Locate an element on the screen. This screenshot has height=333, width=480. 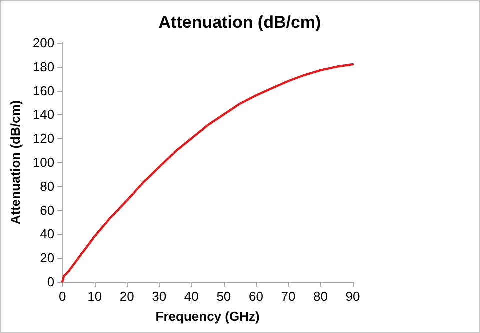
x-tick-label: 80 is located at coordinates (321, 296).